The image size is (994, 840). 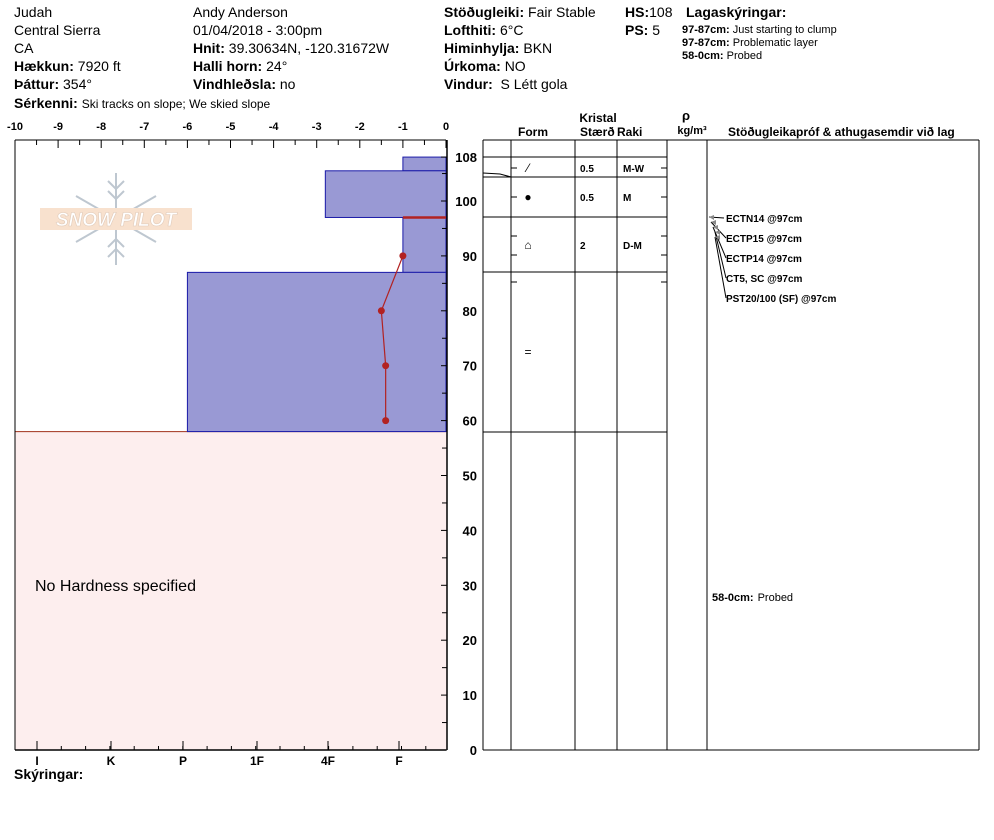 What do you see at coordinates (764, 279) in the screenshot?
I see `stability-test: CT5, SC @97cm` at bounding box center [764, 279].